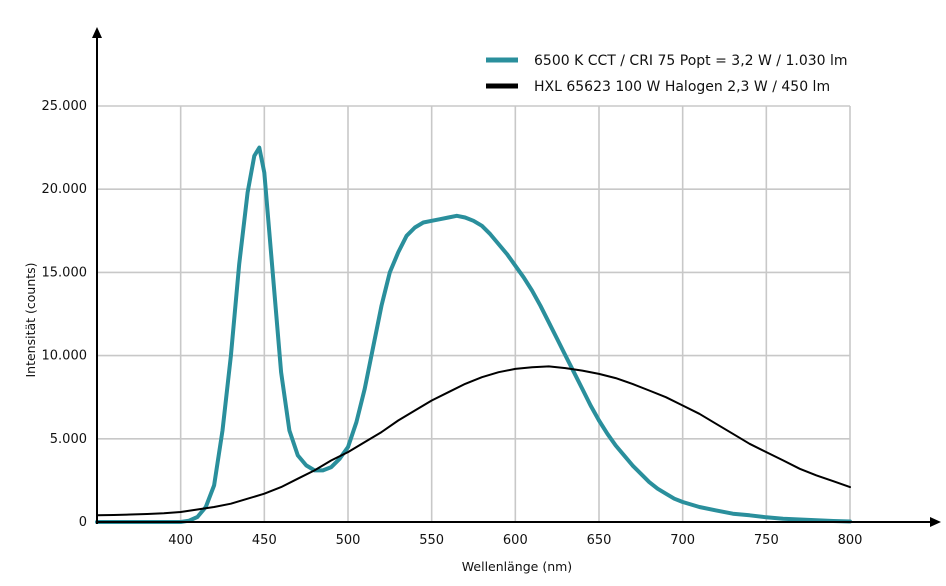 This screenshot has width=946, height=586. I want to click on y-axis-title: Intensität (counts), so click(30, 319).